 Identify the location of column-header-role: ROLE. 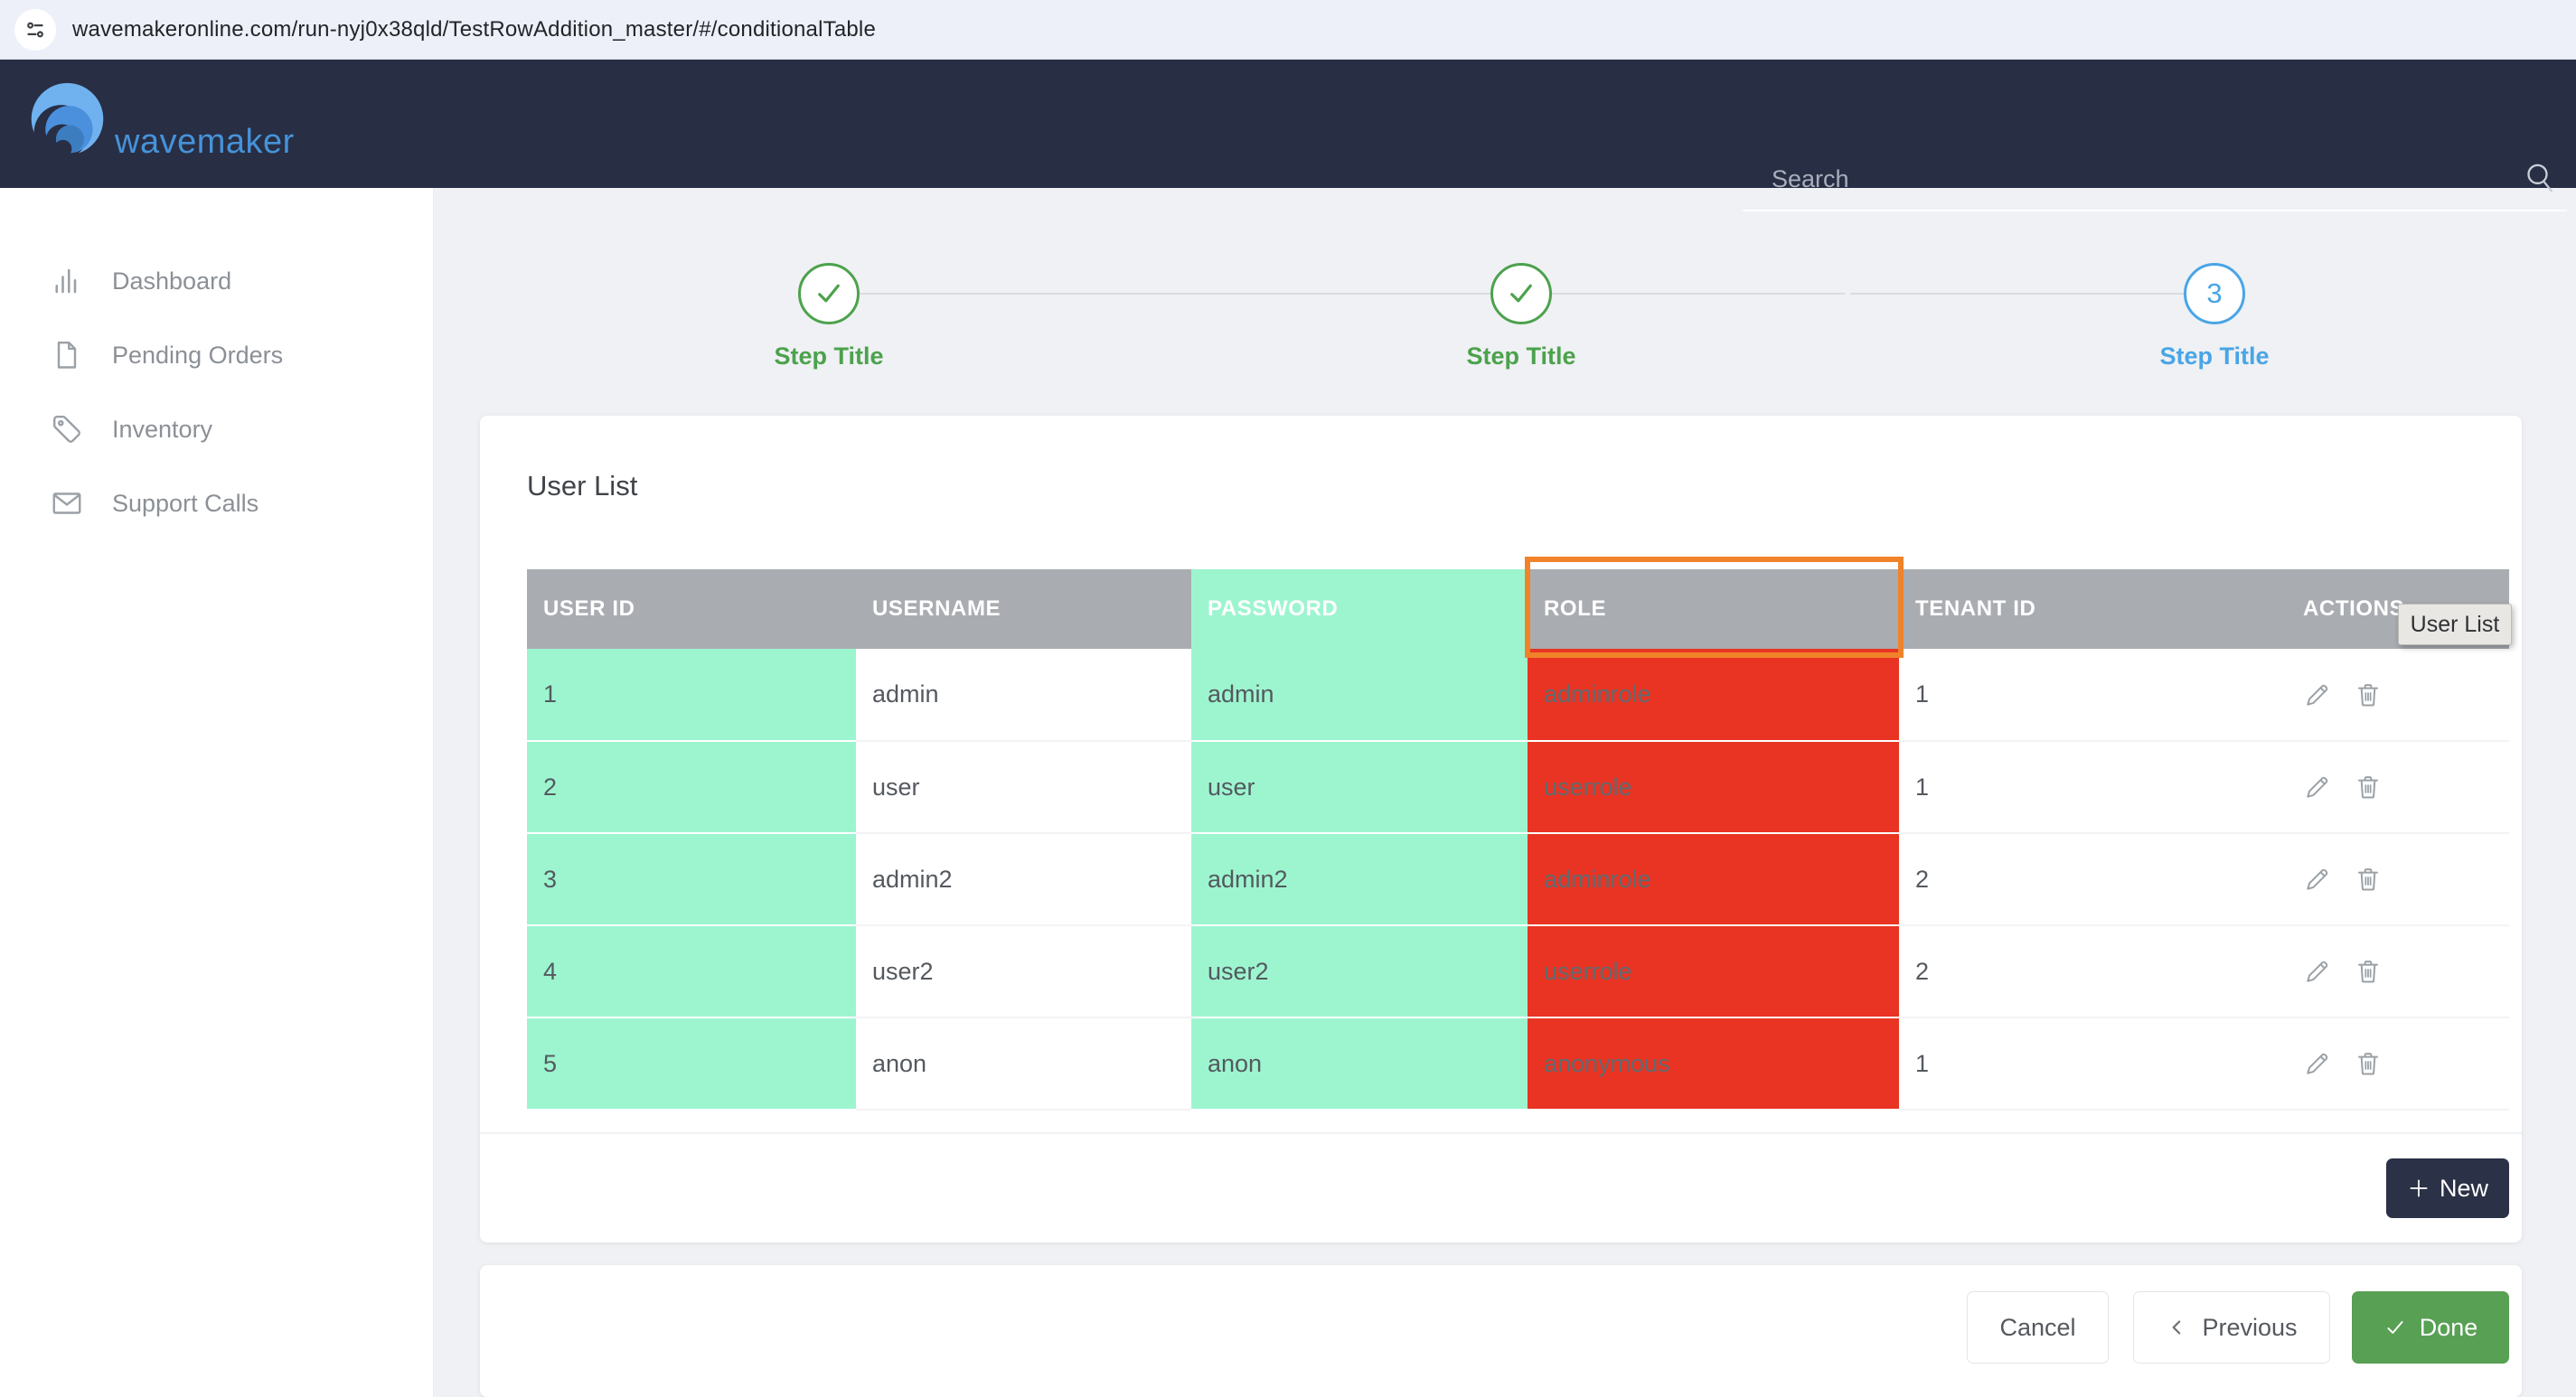
(1713, 609).